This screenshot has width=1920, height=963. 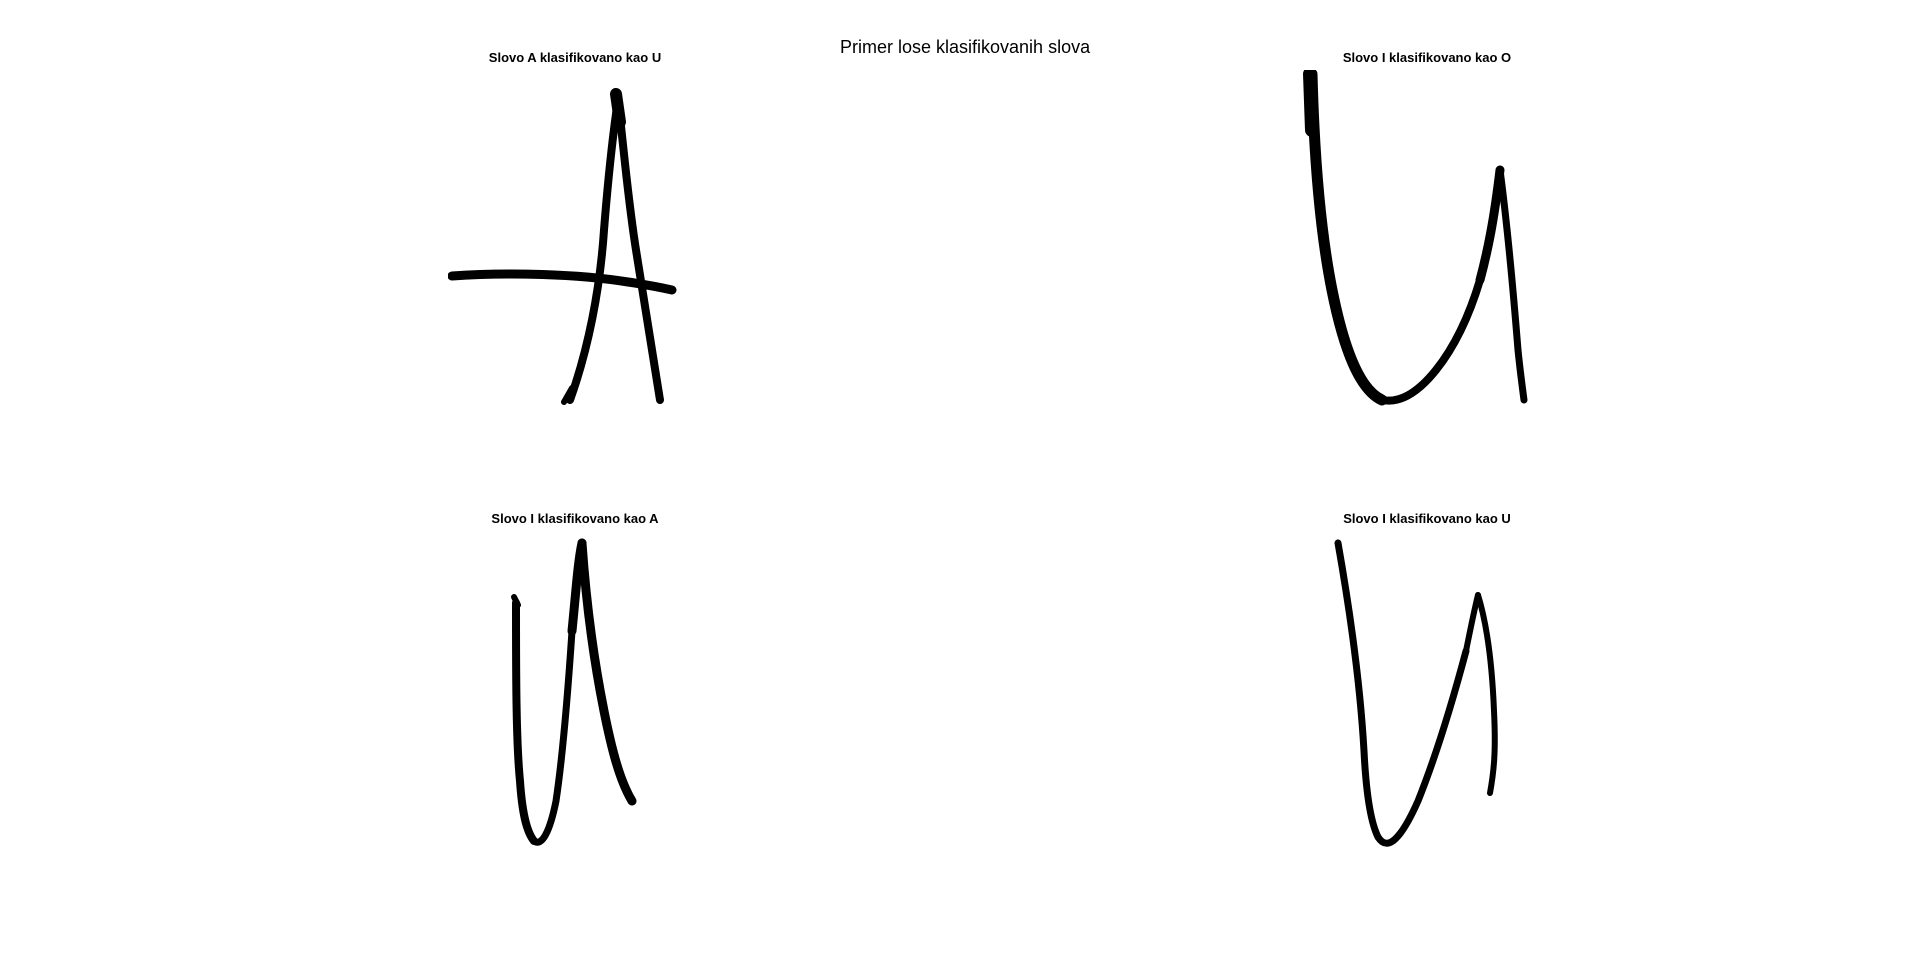 I want to click on letter-u-left-top-mark, so click(x=516, y=601).